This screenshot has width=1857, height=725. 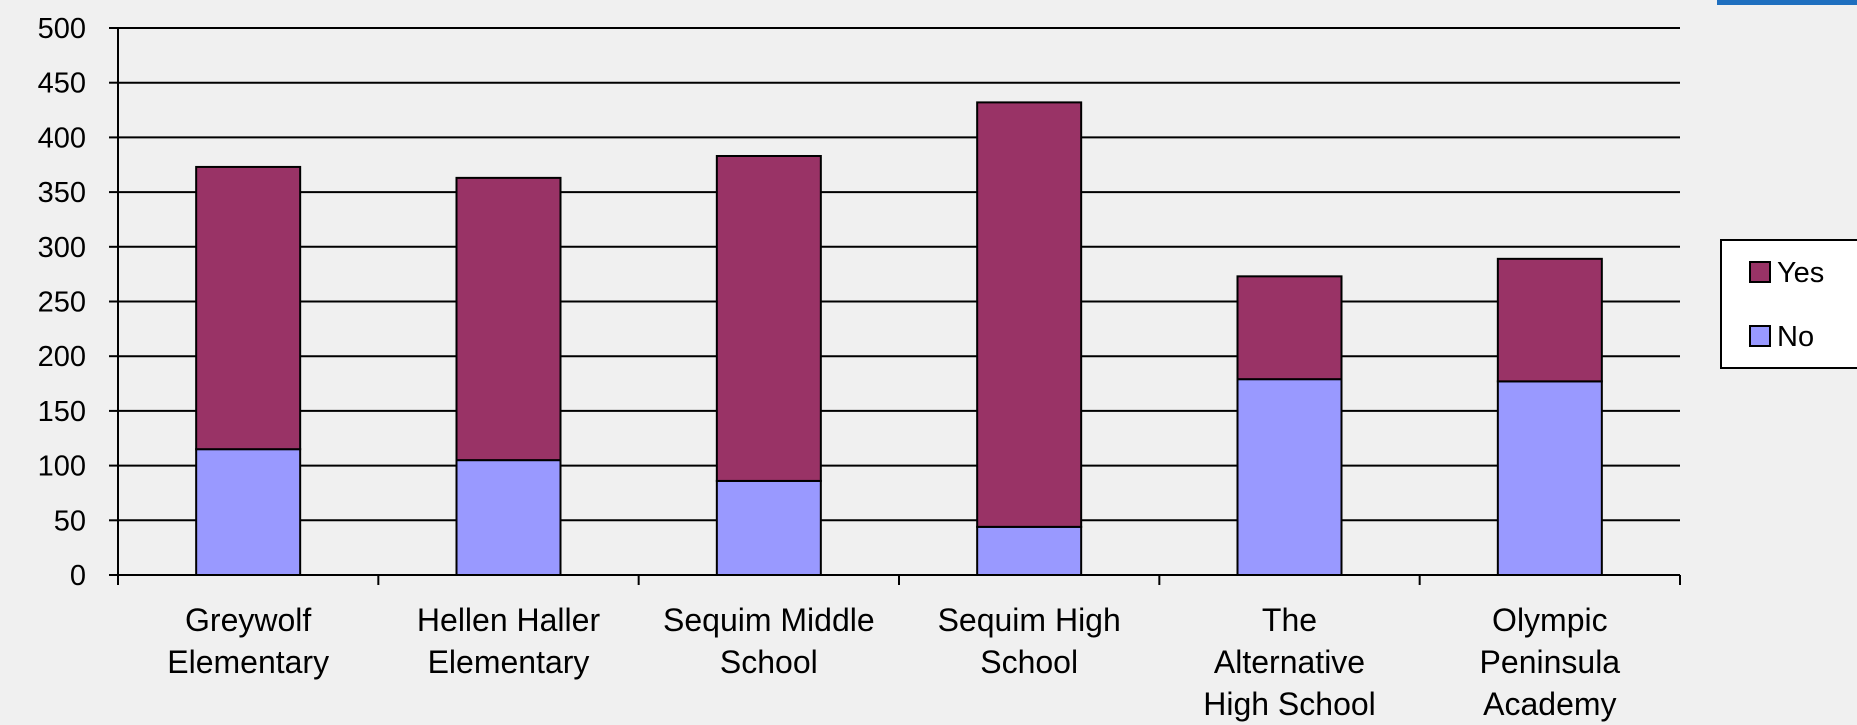 I want to click on window-corner-accent, so click(x=1787, y=2).